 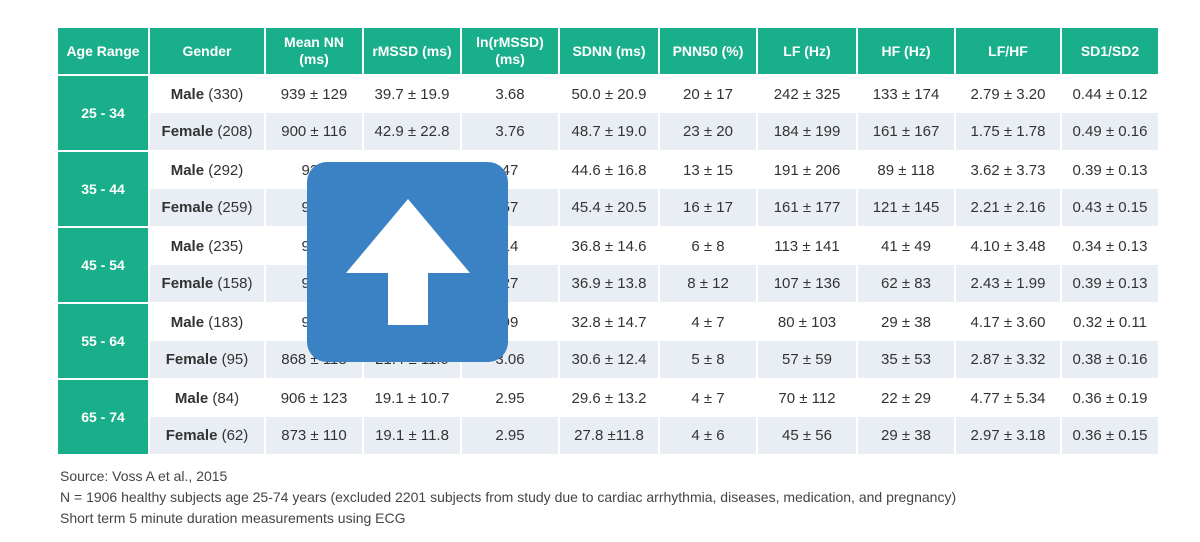 I want to click on column-header-text: SD1/SD2, so click(x=1110, y=50).